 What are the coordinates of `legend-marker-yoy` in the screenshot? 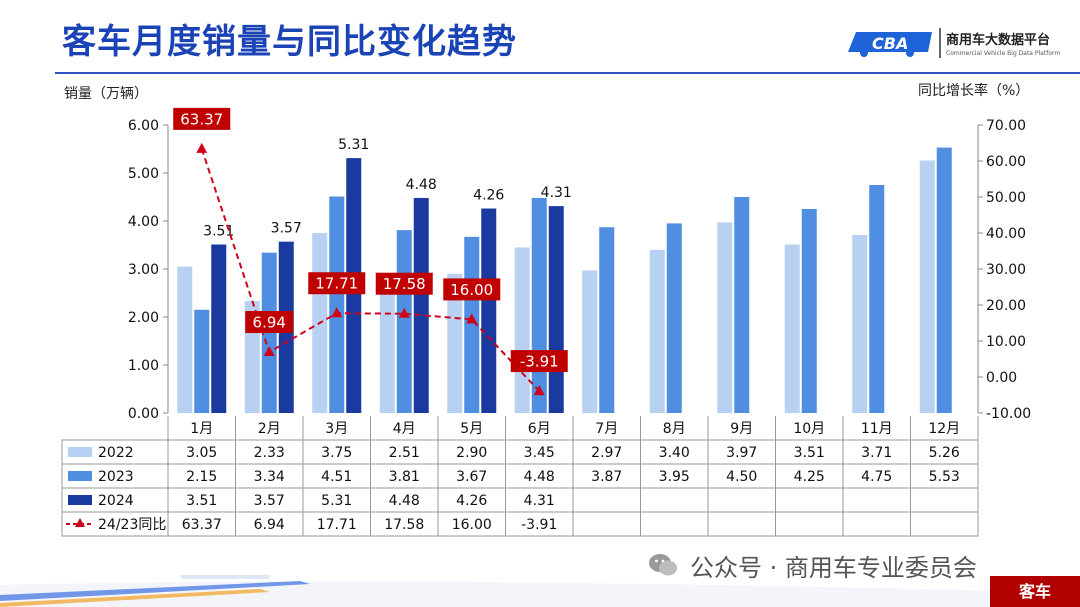 It's located at (80, 522).